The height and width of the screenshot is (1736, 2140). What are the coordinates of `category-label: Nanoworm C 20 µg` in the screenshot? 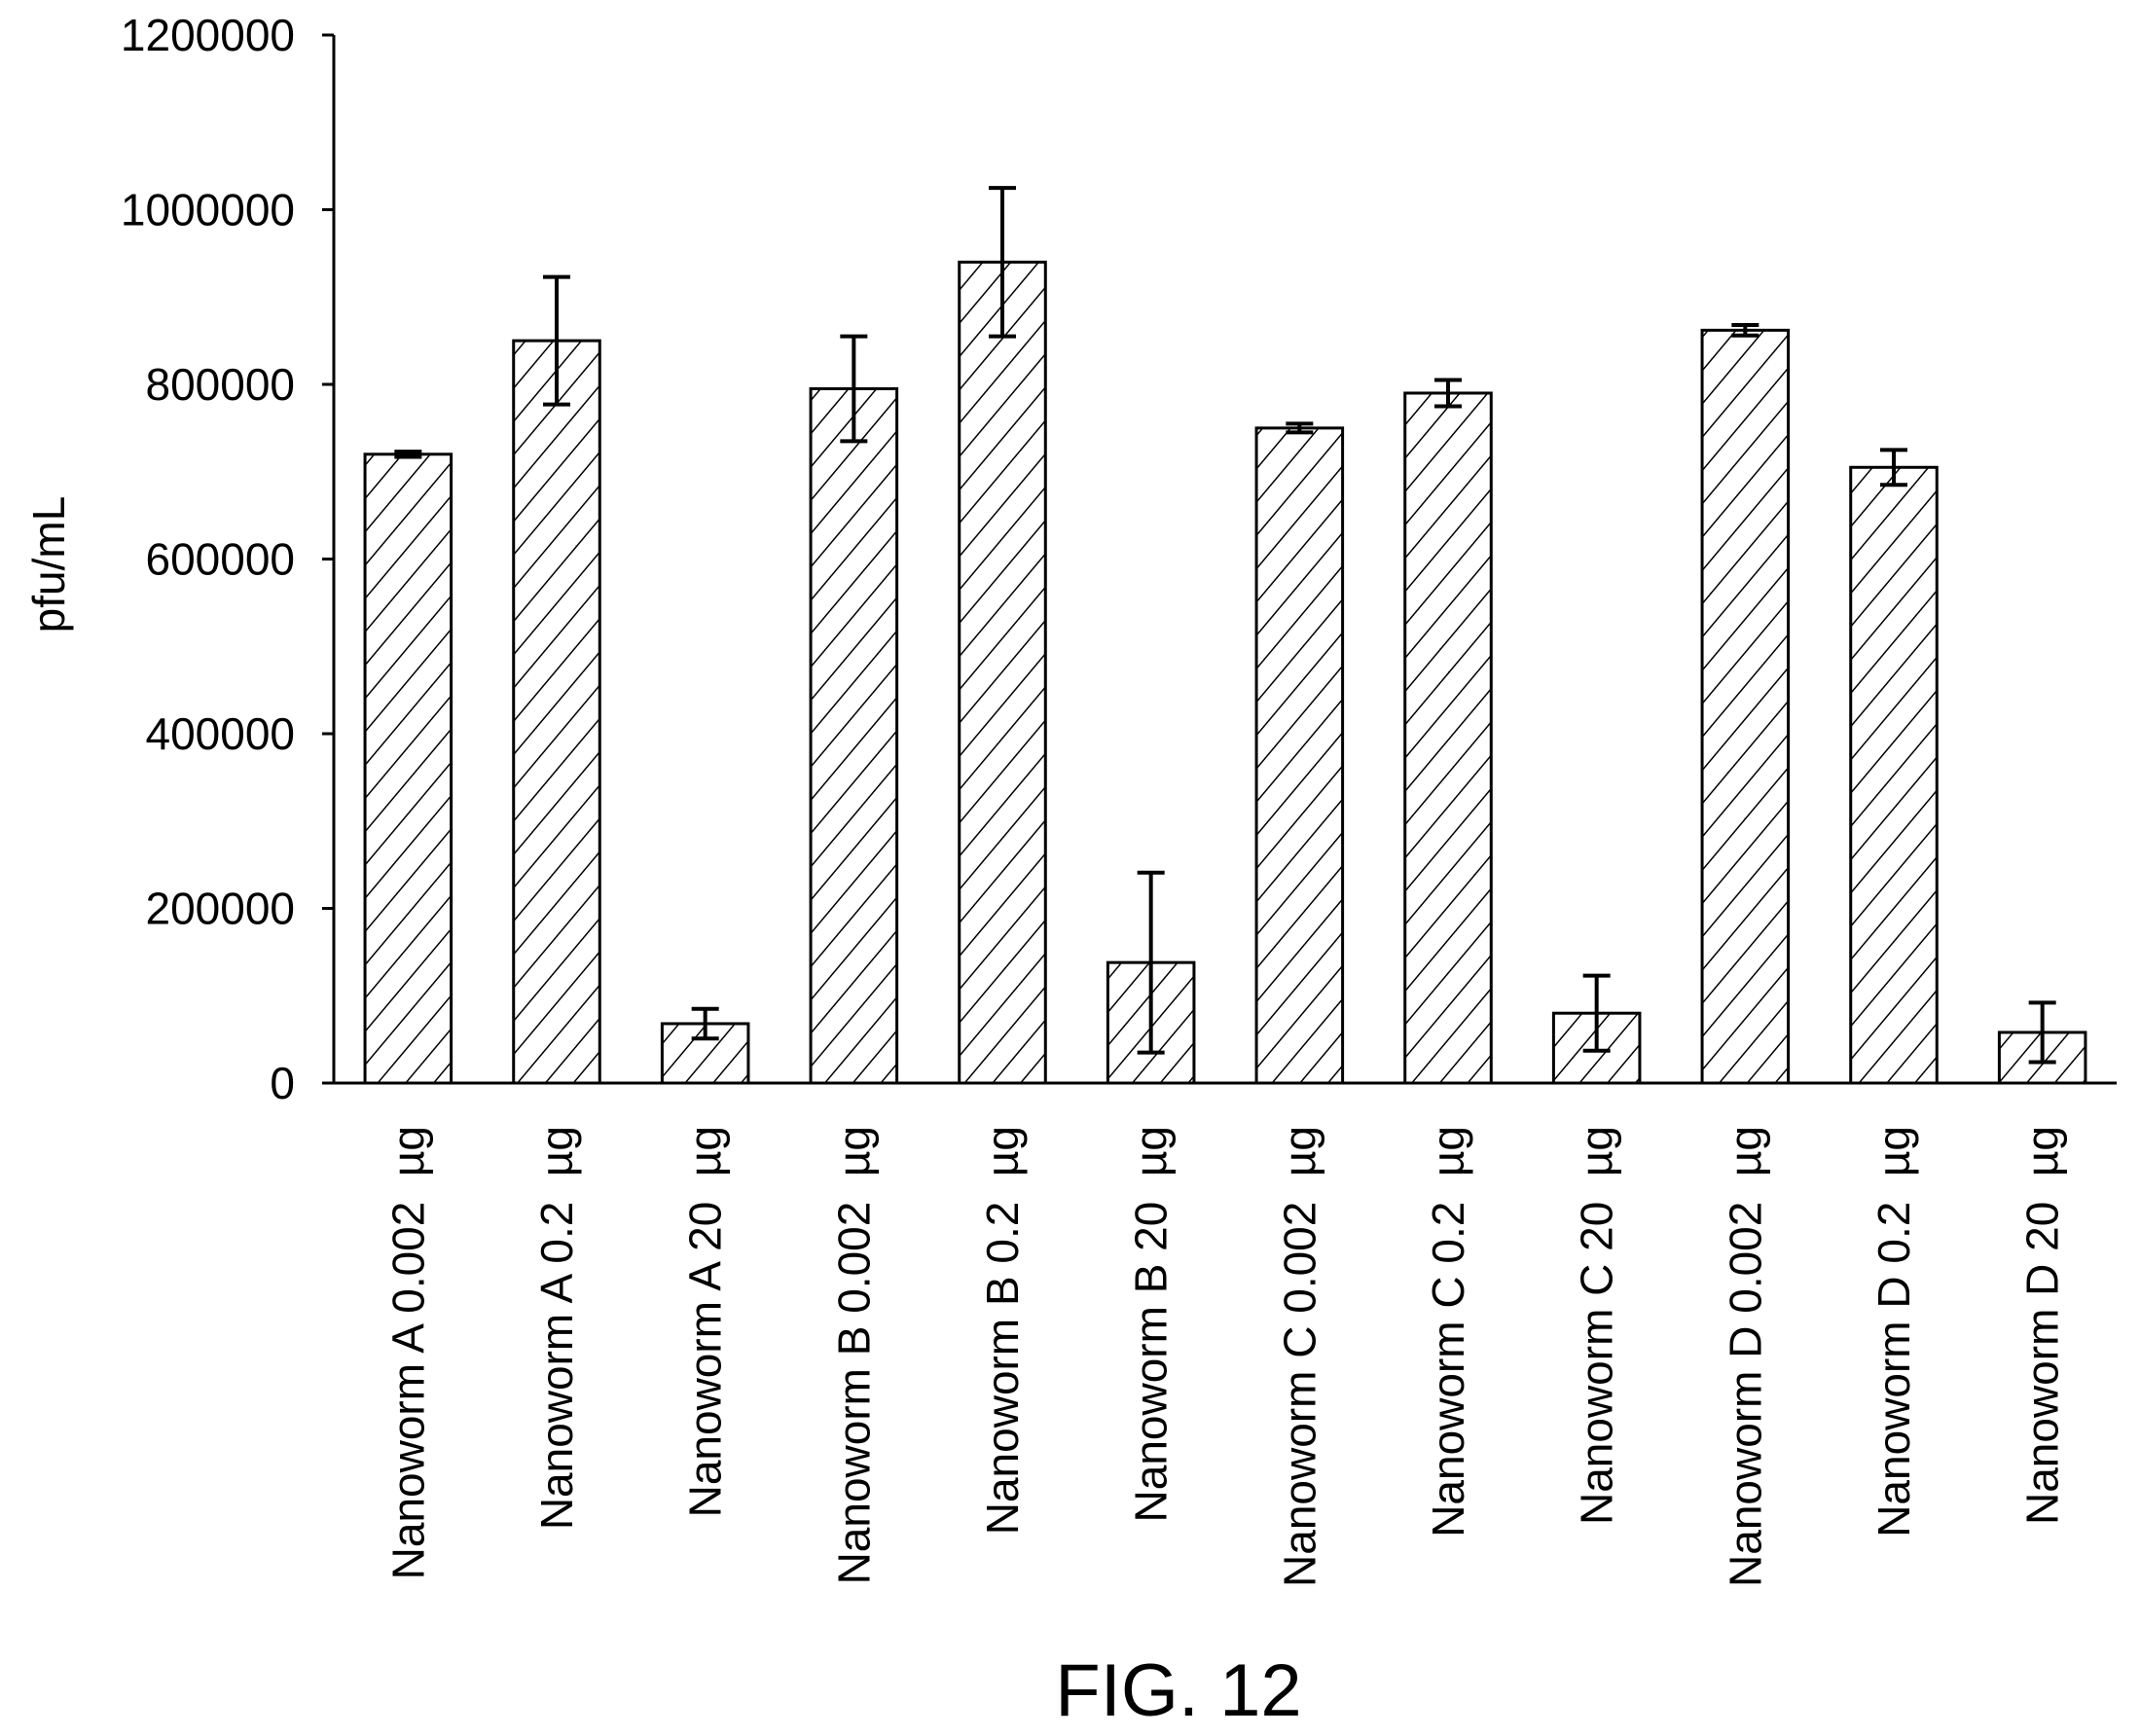 It's located at (1597, 1326).